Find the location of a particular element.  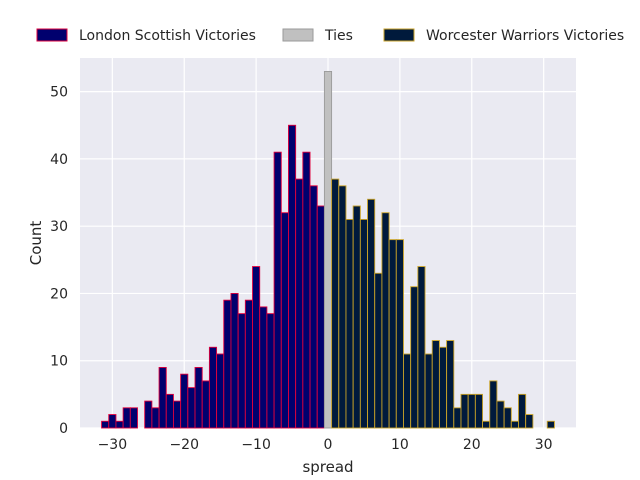

y-axis-label: Count is located at coordinates (36, 243).